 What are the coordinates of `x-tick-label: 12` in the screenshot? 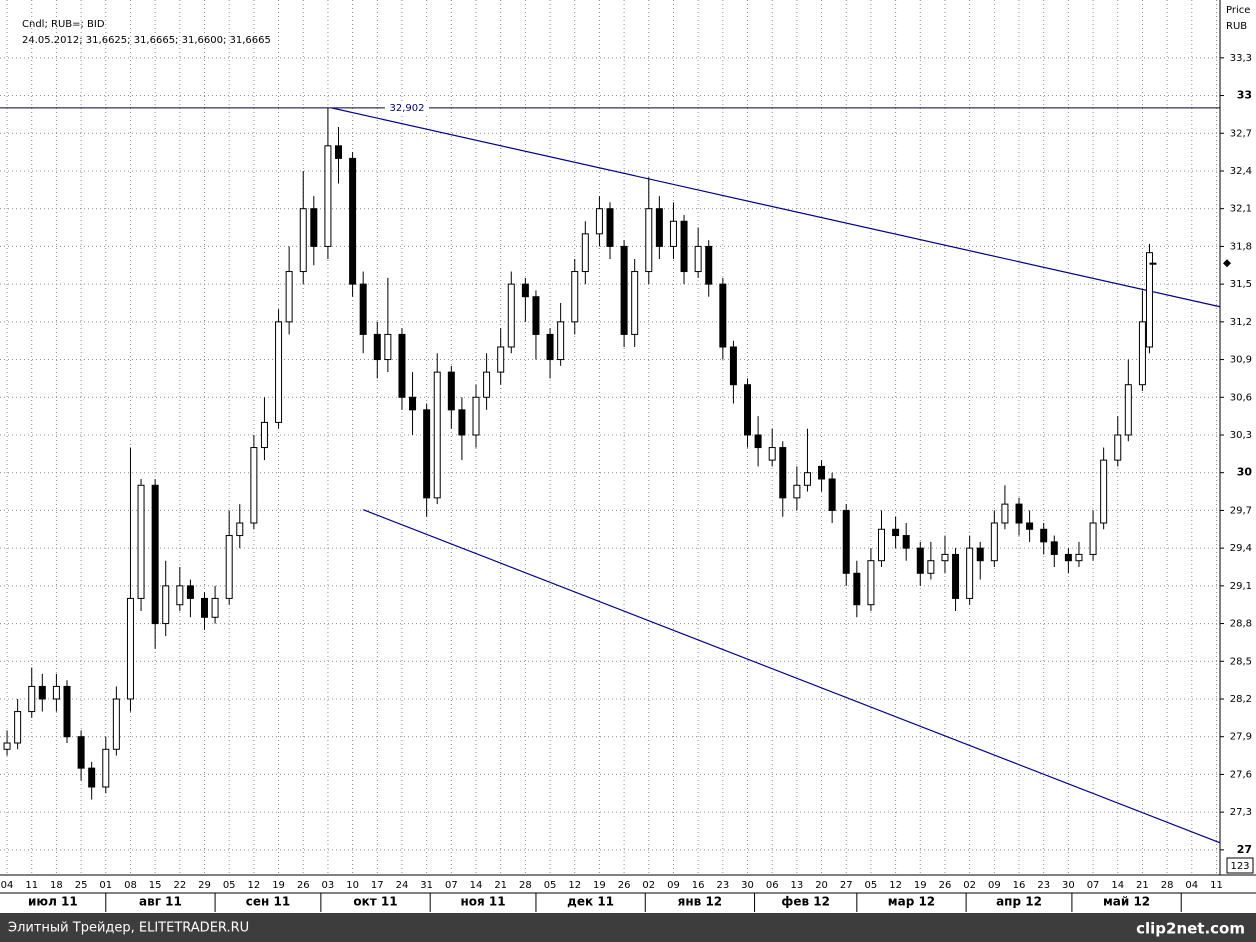 It's located at (895, 885).